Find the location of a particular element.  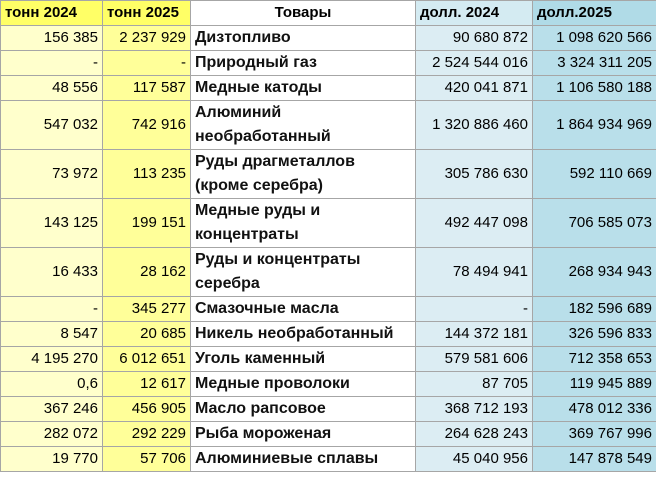

value-cell: 547 032 is located at coordinates (51, 125).